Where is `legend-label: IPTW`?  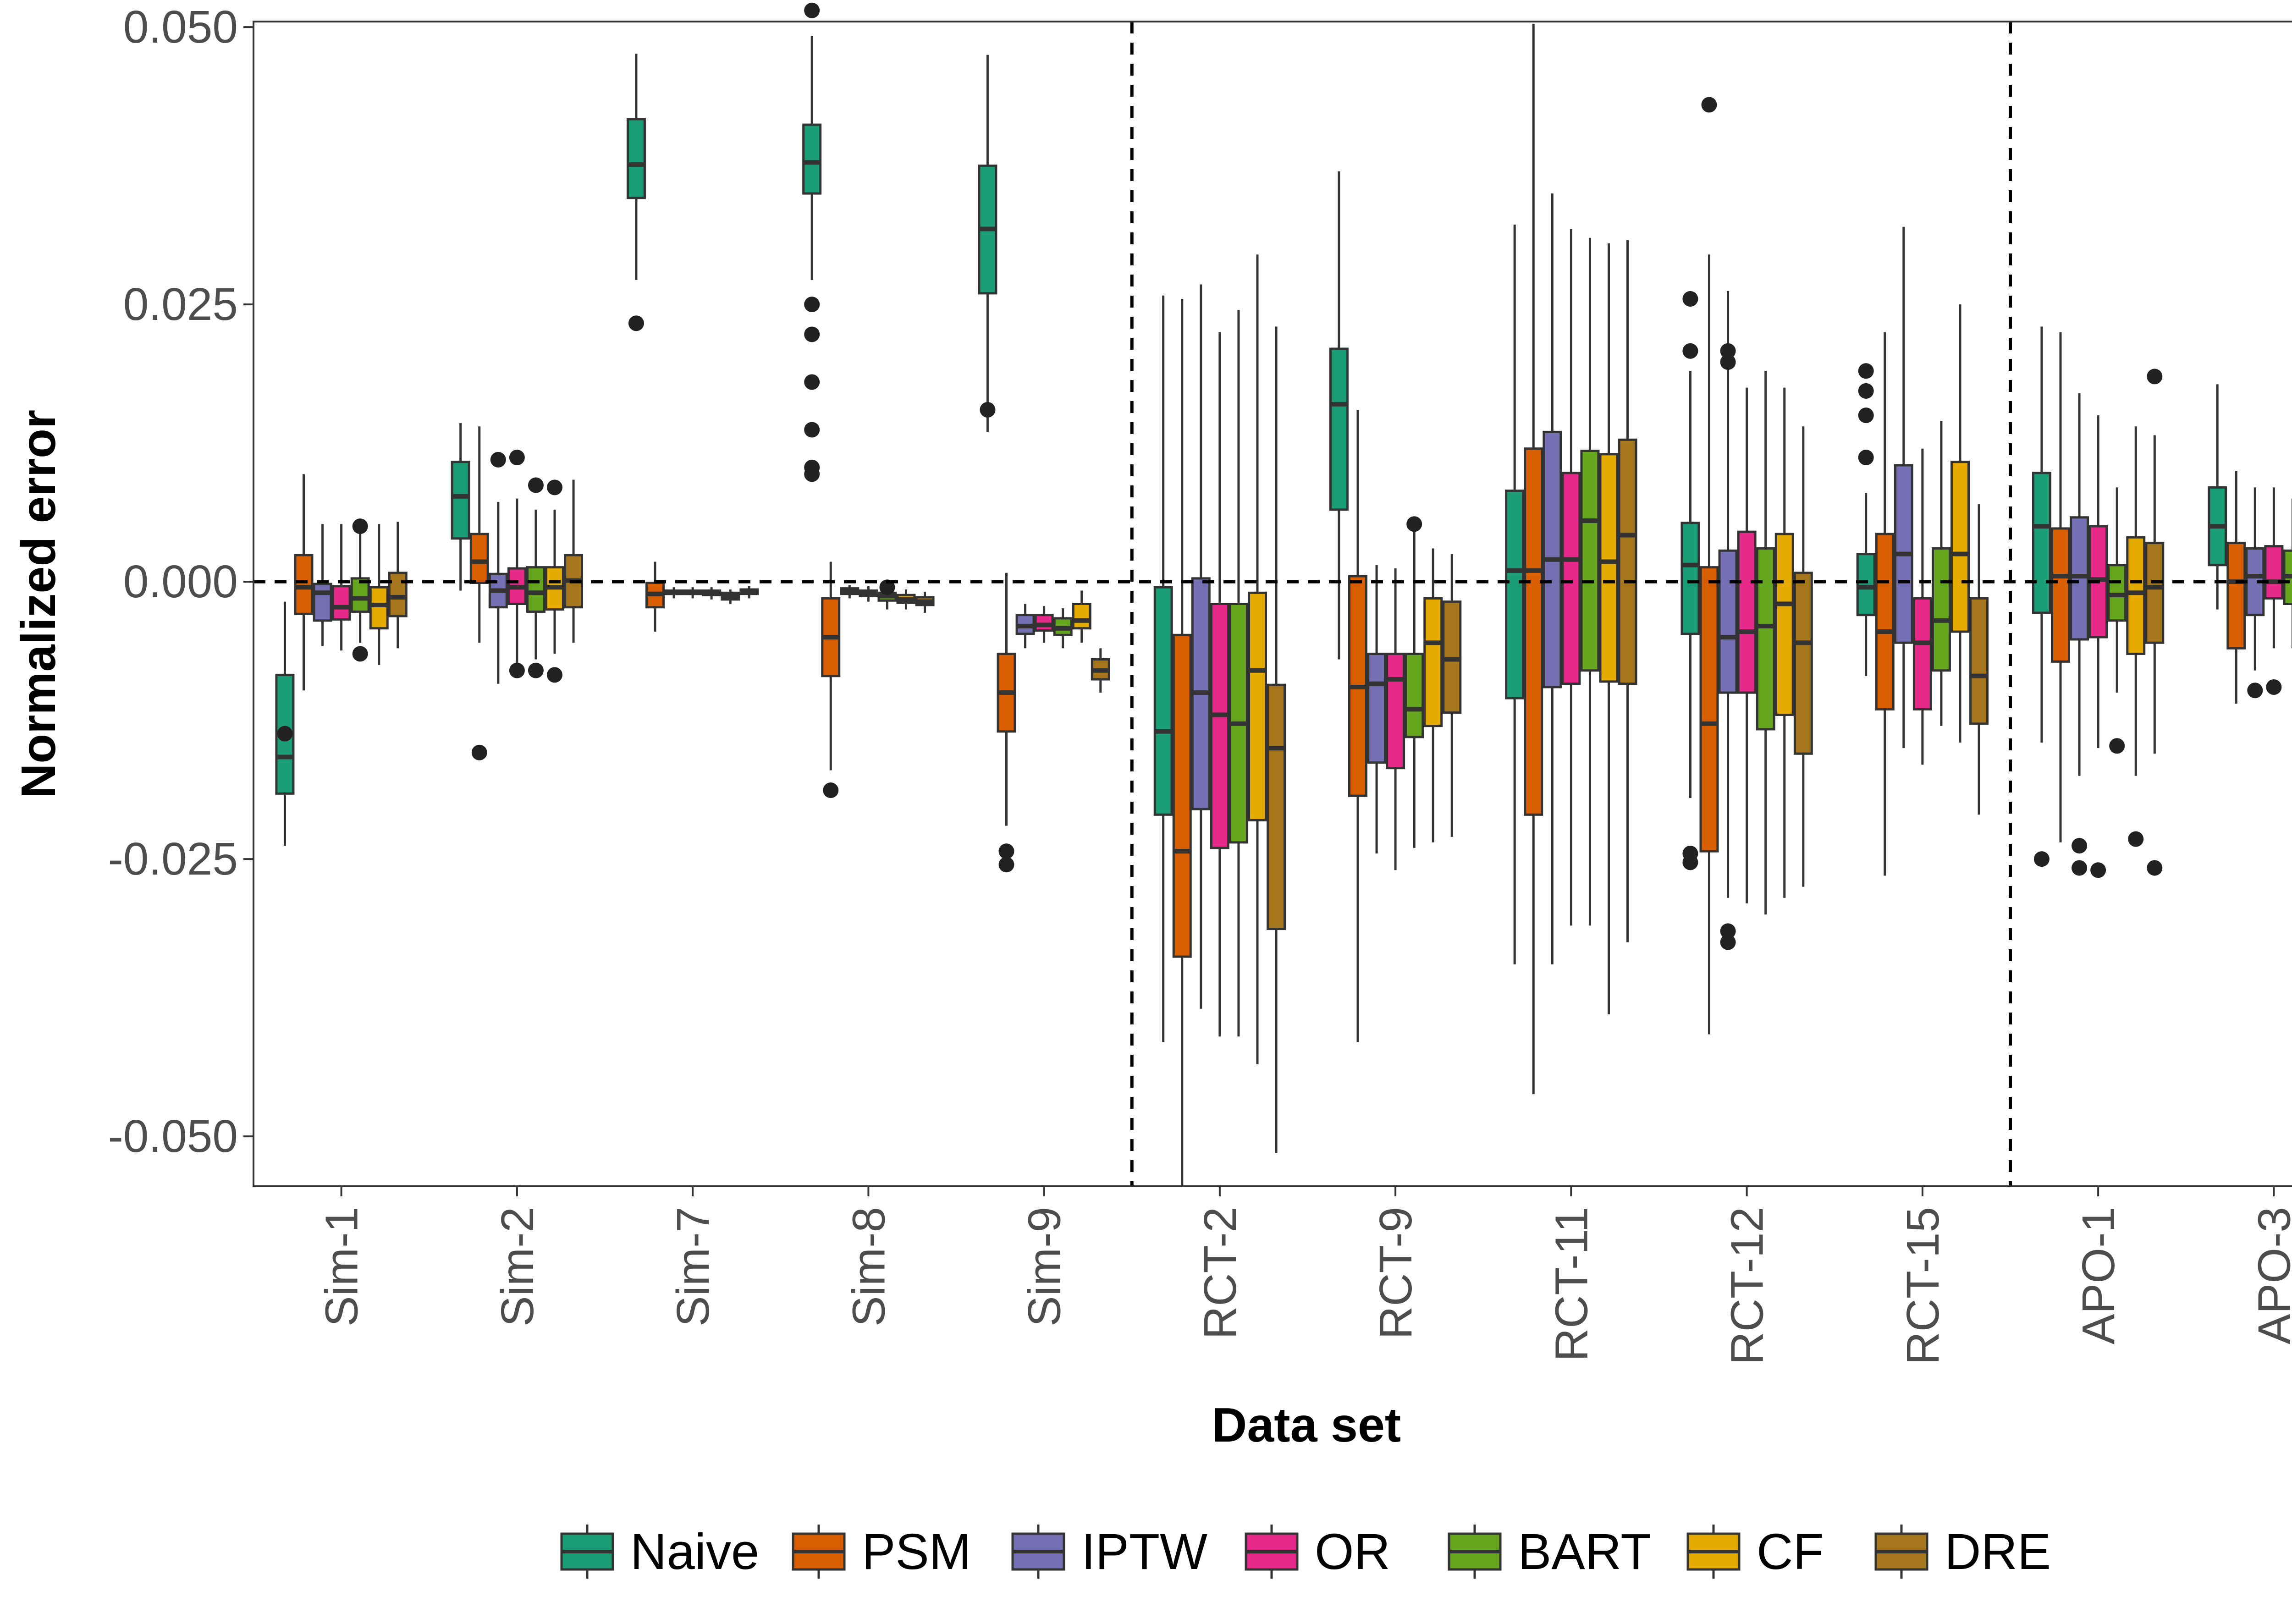 legend-label: IPTW is located at coordinates (1144, 1552).